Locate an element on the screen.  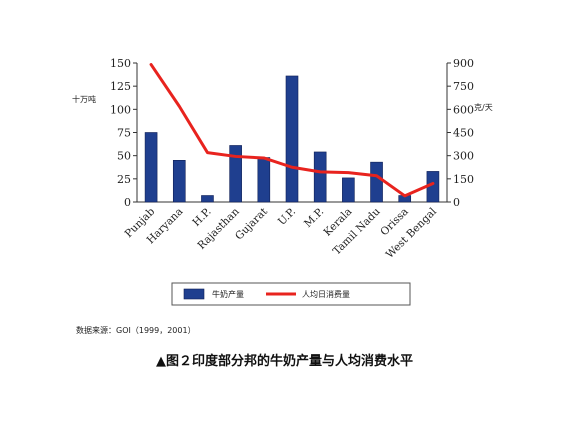
category-label: Gujarat is located at coordinates (251, 223).